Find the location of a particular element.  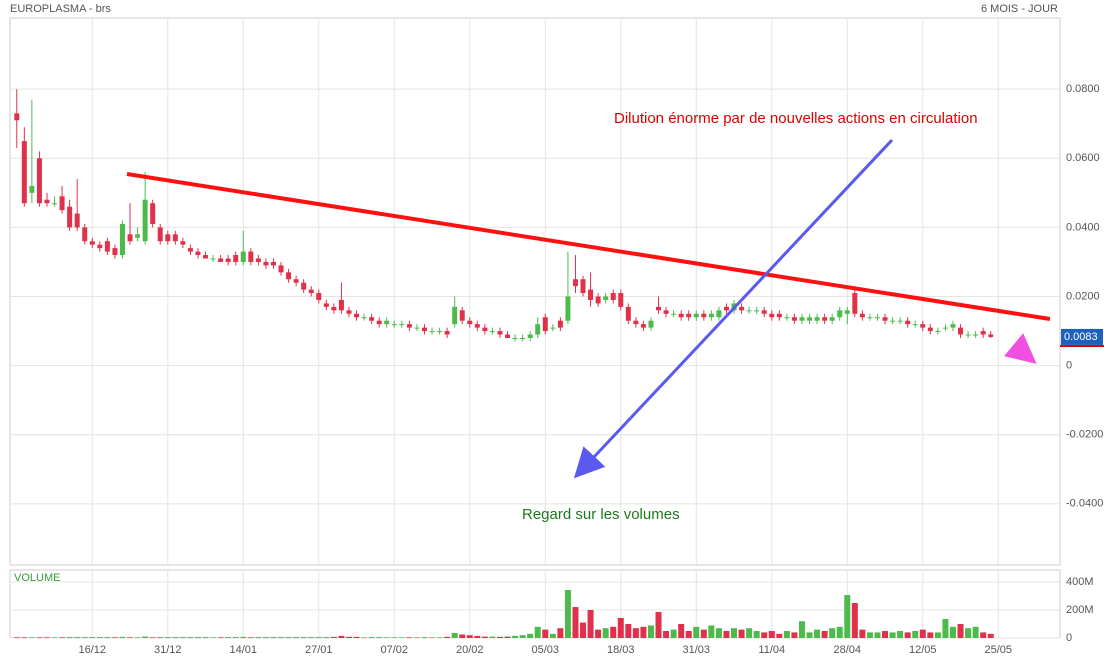

last-value-box is located at coordinates (1082, 336).